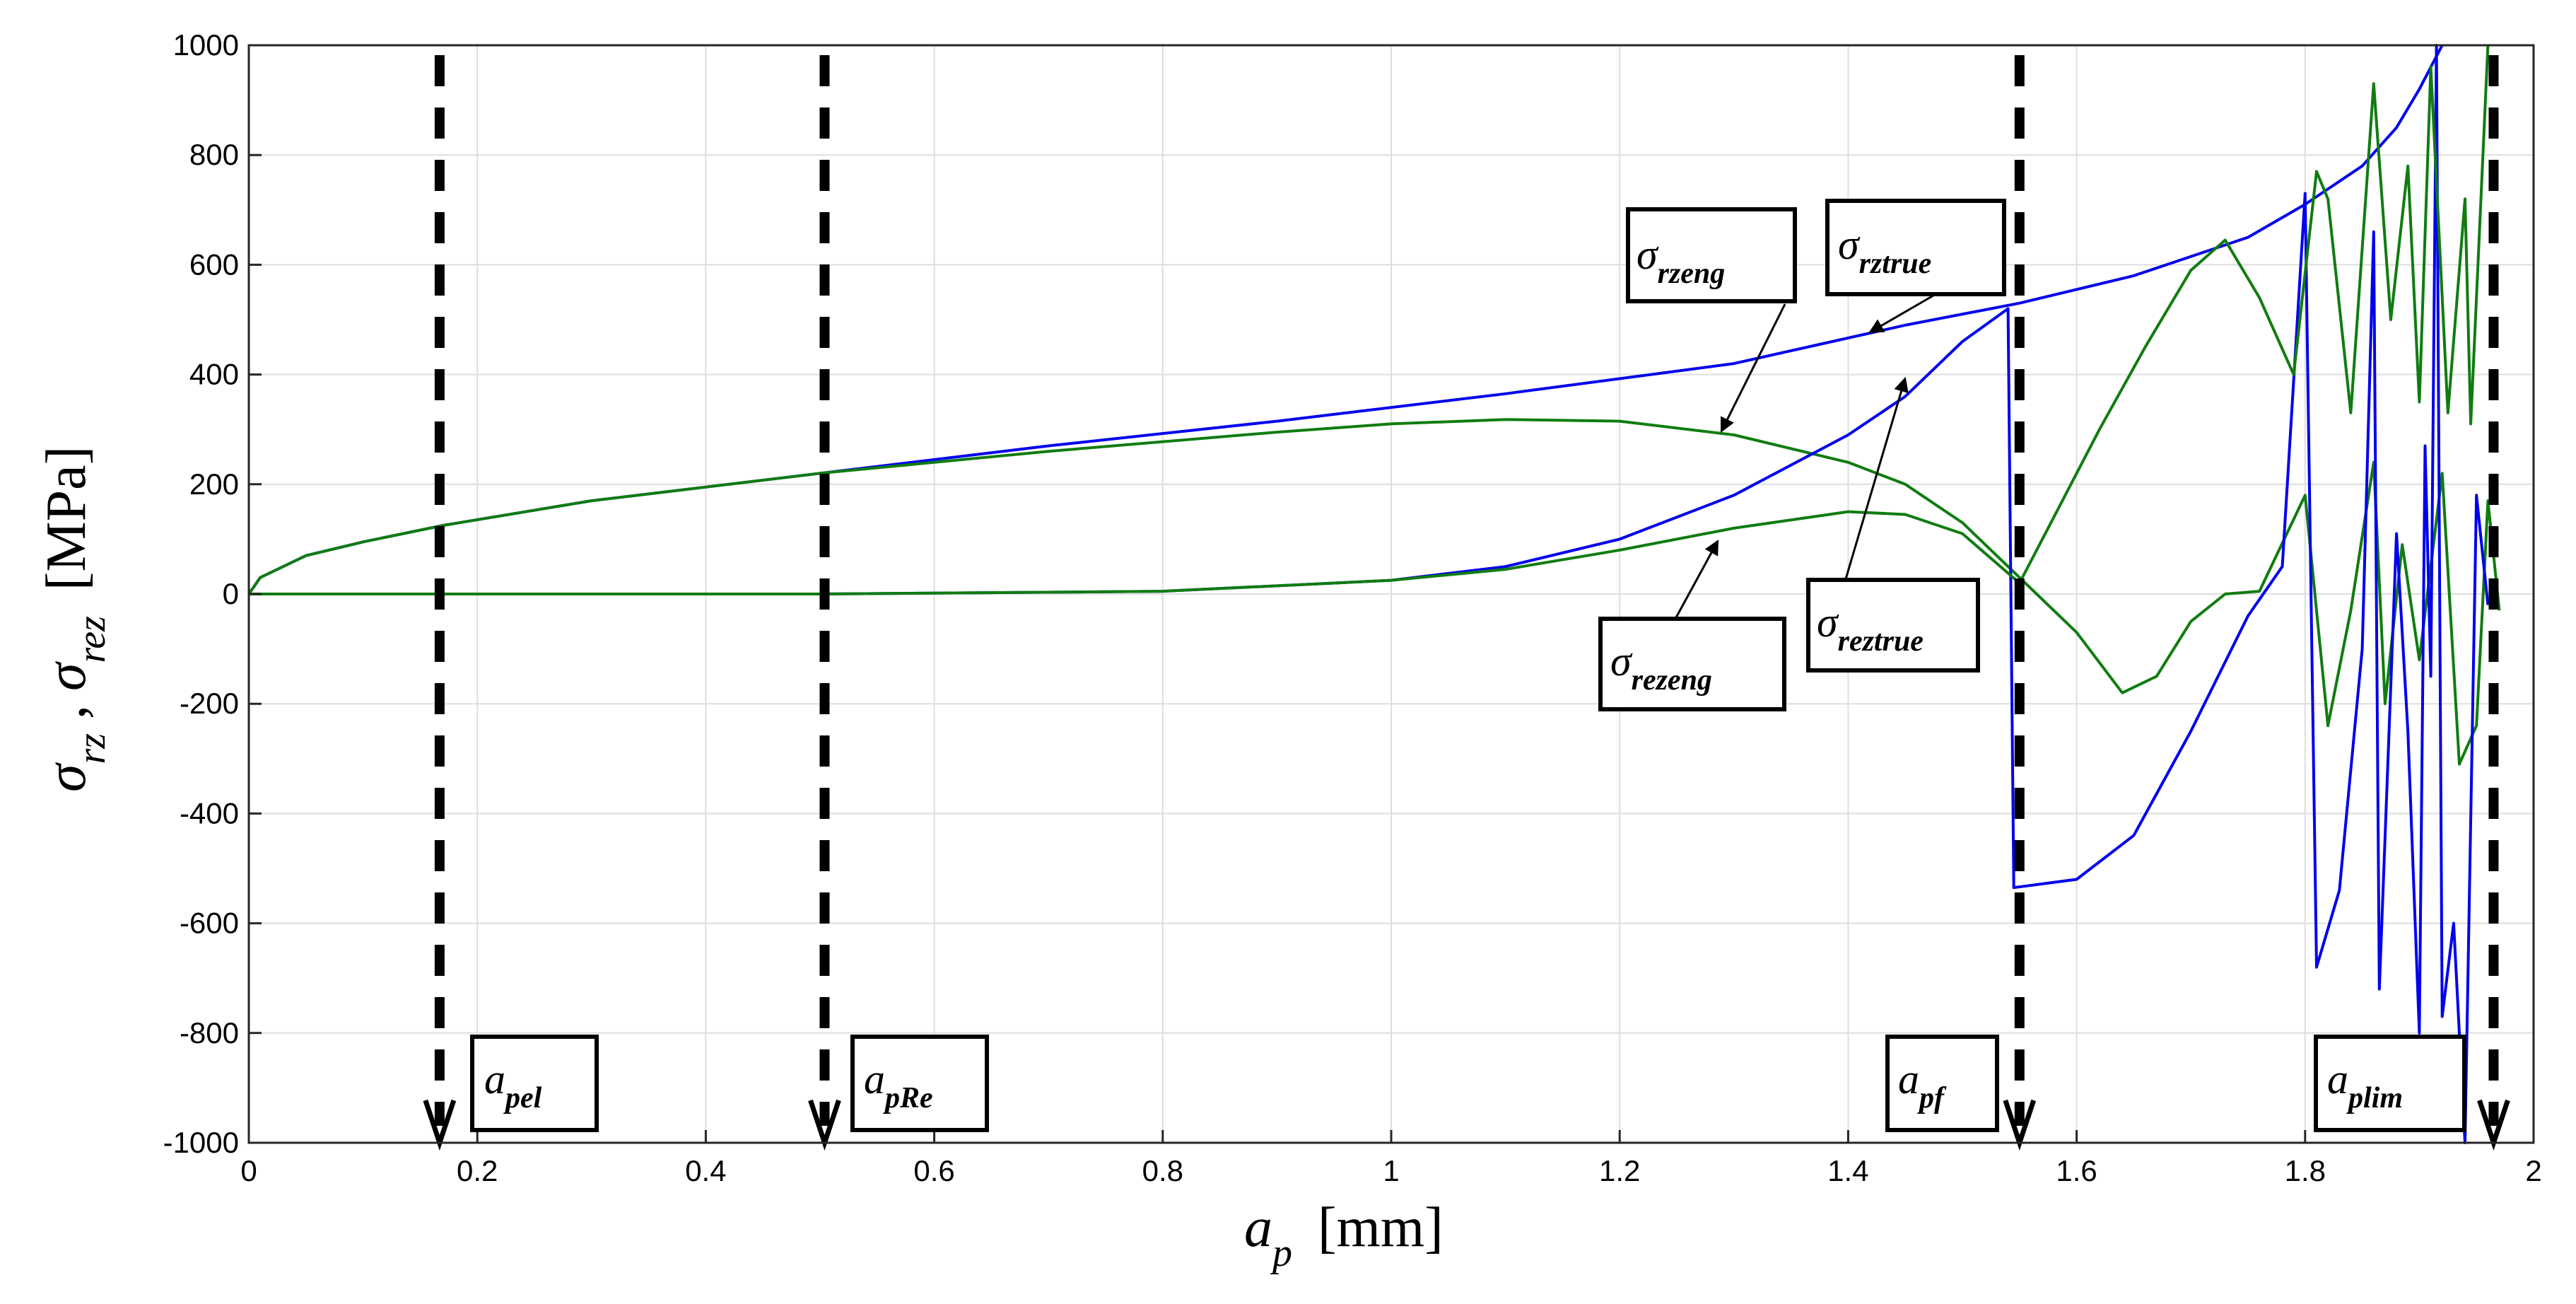  Describe the element at coordinates (1753, 368) in the screenshot. I see `arrow-rzeng` at that location.